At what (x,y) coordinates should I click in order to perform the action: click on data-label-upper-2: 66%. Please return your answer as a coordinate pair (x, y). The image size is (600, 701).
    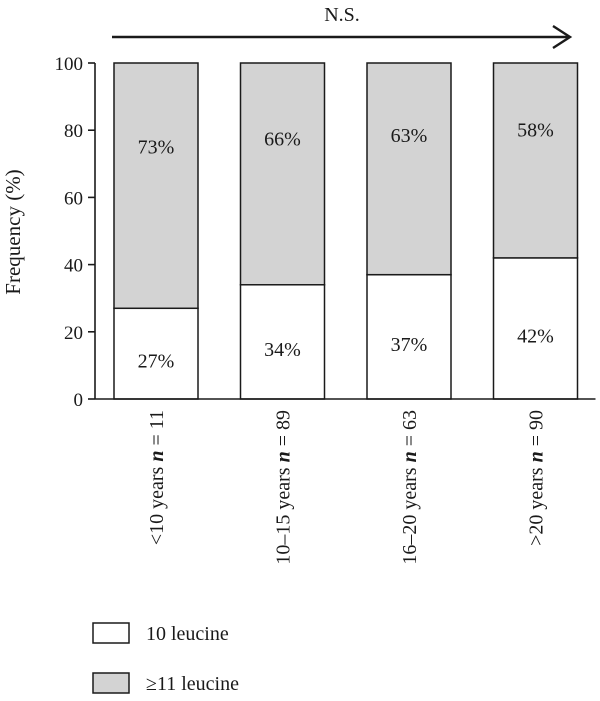
    Looking at the image, I should click on (282, 139).